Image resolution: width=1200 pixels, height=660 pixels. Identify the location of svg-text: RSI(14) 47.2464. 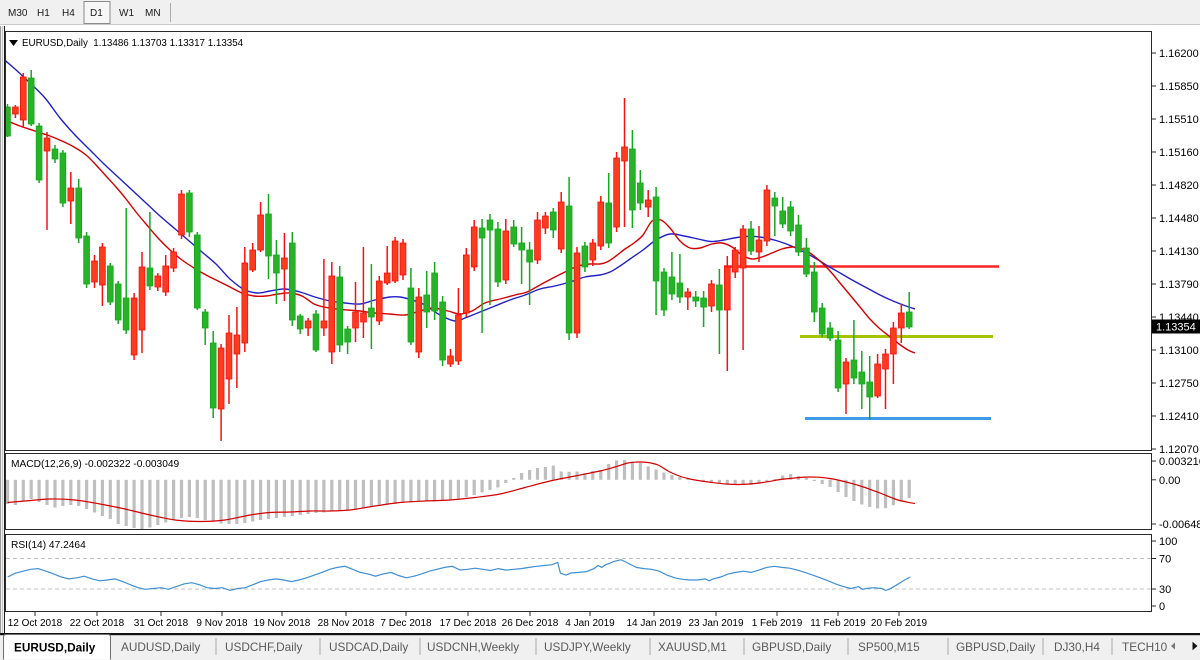
(48, 545).